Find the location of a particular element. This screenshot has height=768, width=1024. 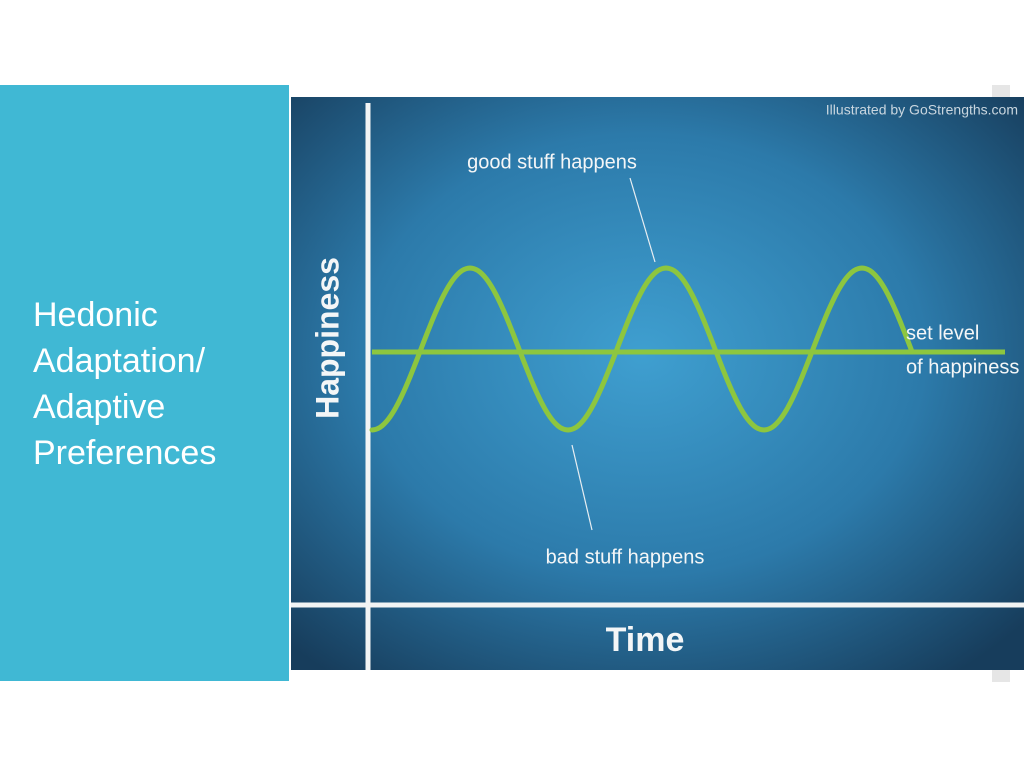

happiness-wave is located at coordinates (642, 349).